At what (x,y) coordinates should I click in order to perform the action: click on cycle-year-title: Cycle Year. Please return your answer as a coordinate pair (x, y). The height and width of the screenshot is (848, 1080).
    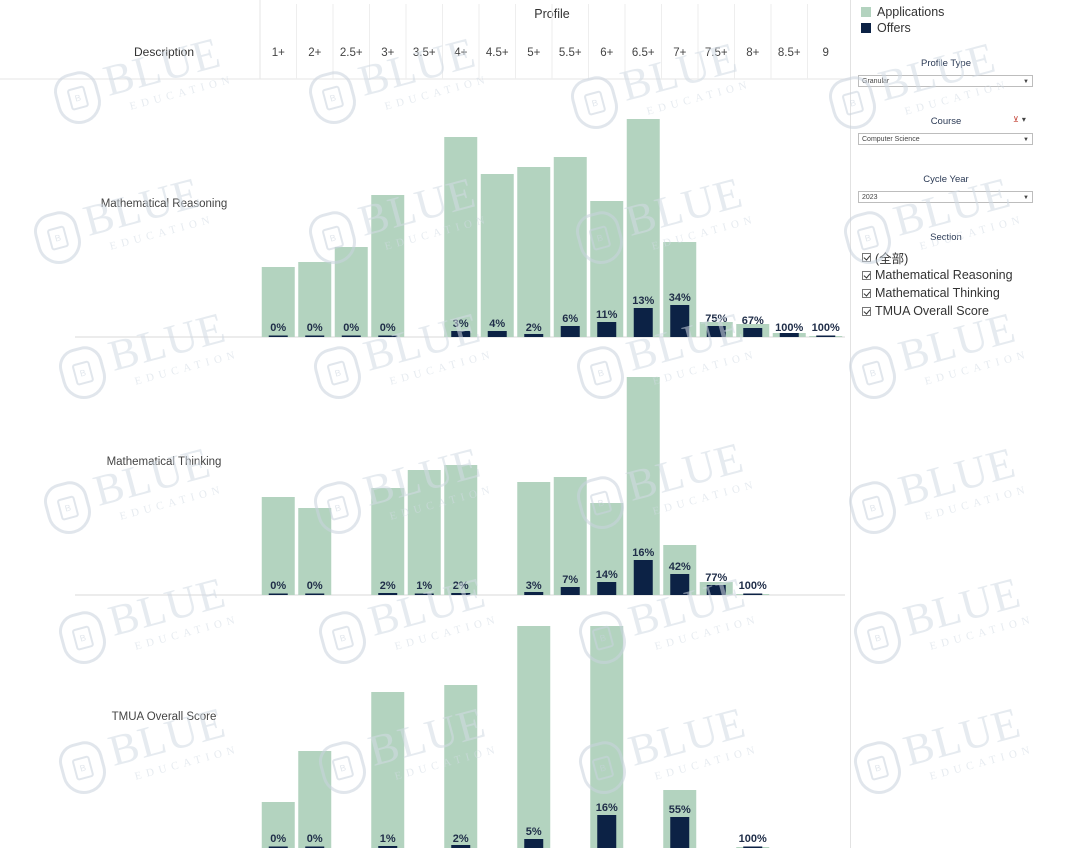
    Looking at the image, I should click on (946, 179).